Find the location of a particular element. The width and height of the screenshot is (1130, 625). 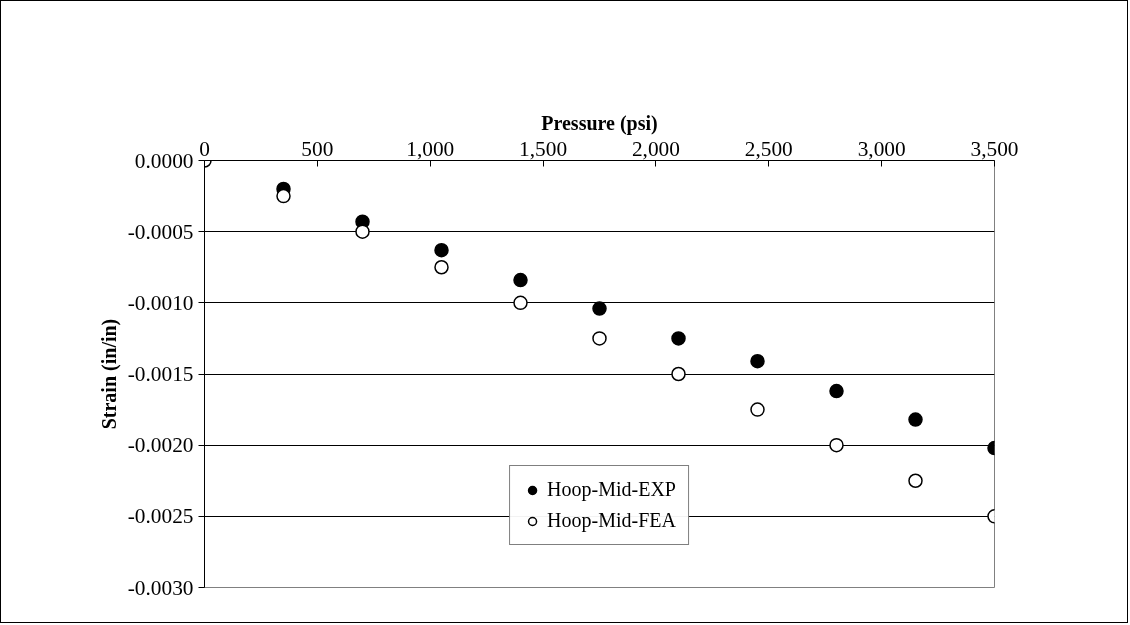

x-axis-title: Pressure (psi) is located at coordinates (599, 123).